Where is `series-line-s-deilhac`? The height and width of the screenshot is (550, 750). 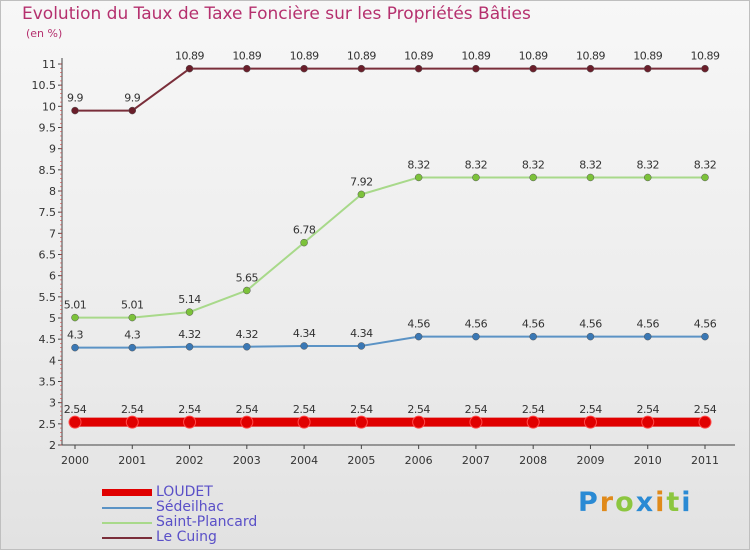 series-line-s-deilhac is located at coordinates (390, 342).